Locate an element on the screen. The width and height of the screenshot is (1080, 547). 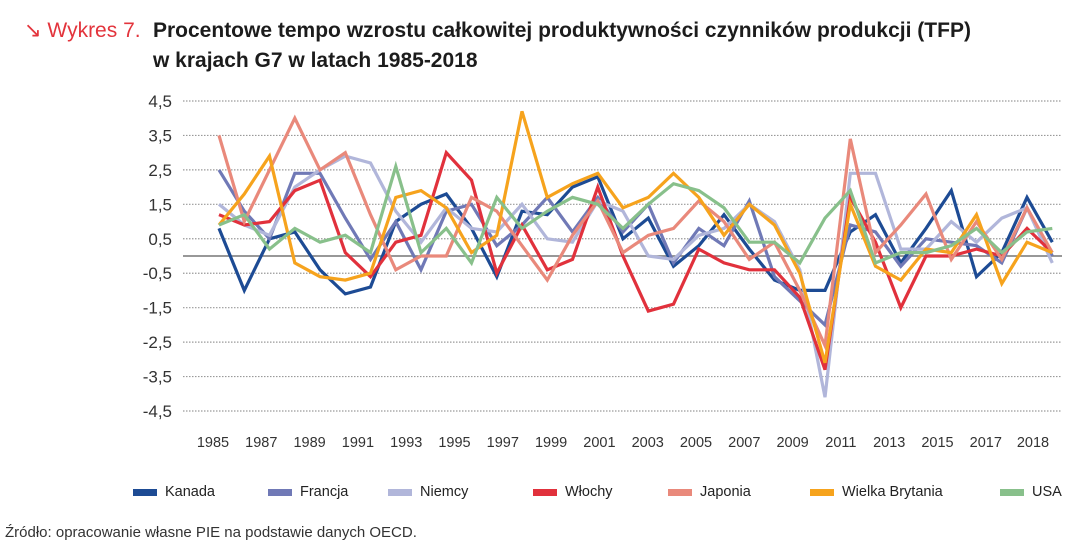
x-tick-label: 2003 is located at coordinates (648, 443).